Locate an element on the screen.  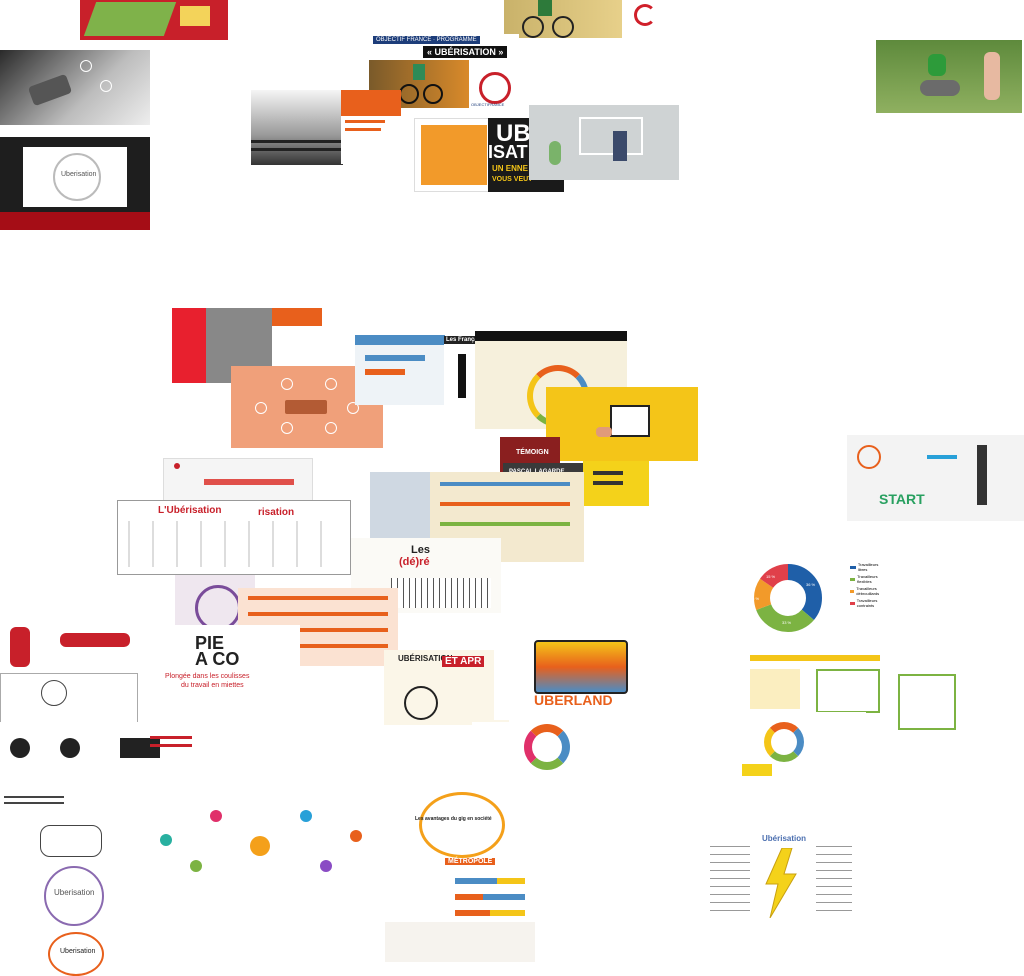
donut-slice-orange is located at coordinates (788, 598).